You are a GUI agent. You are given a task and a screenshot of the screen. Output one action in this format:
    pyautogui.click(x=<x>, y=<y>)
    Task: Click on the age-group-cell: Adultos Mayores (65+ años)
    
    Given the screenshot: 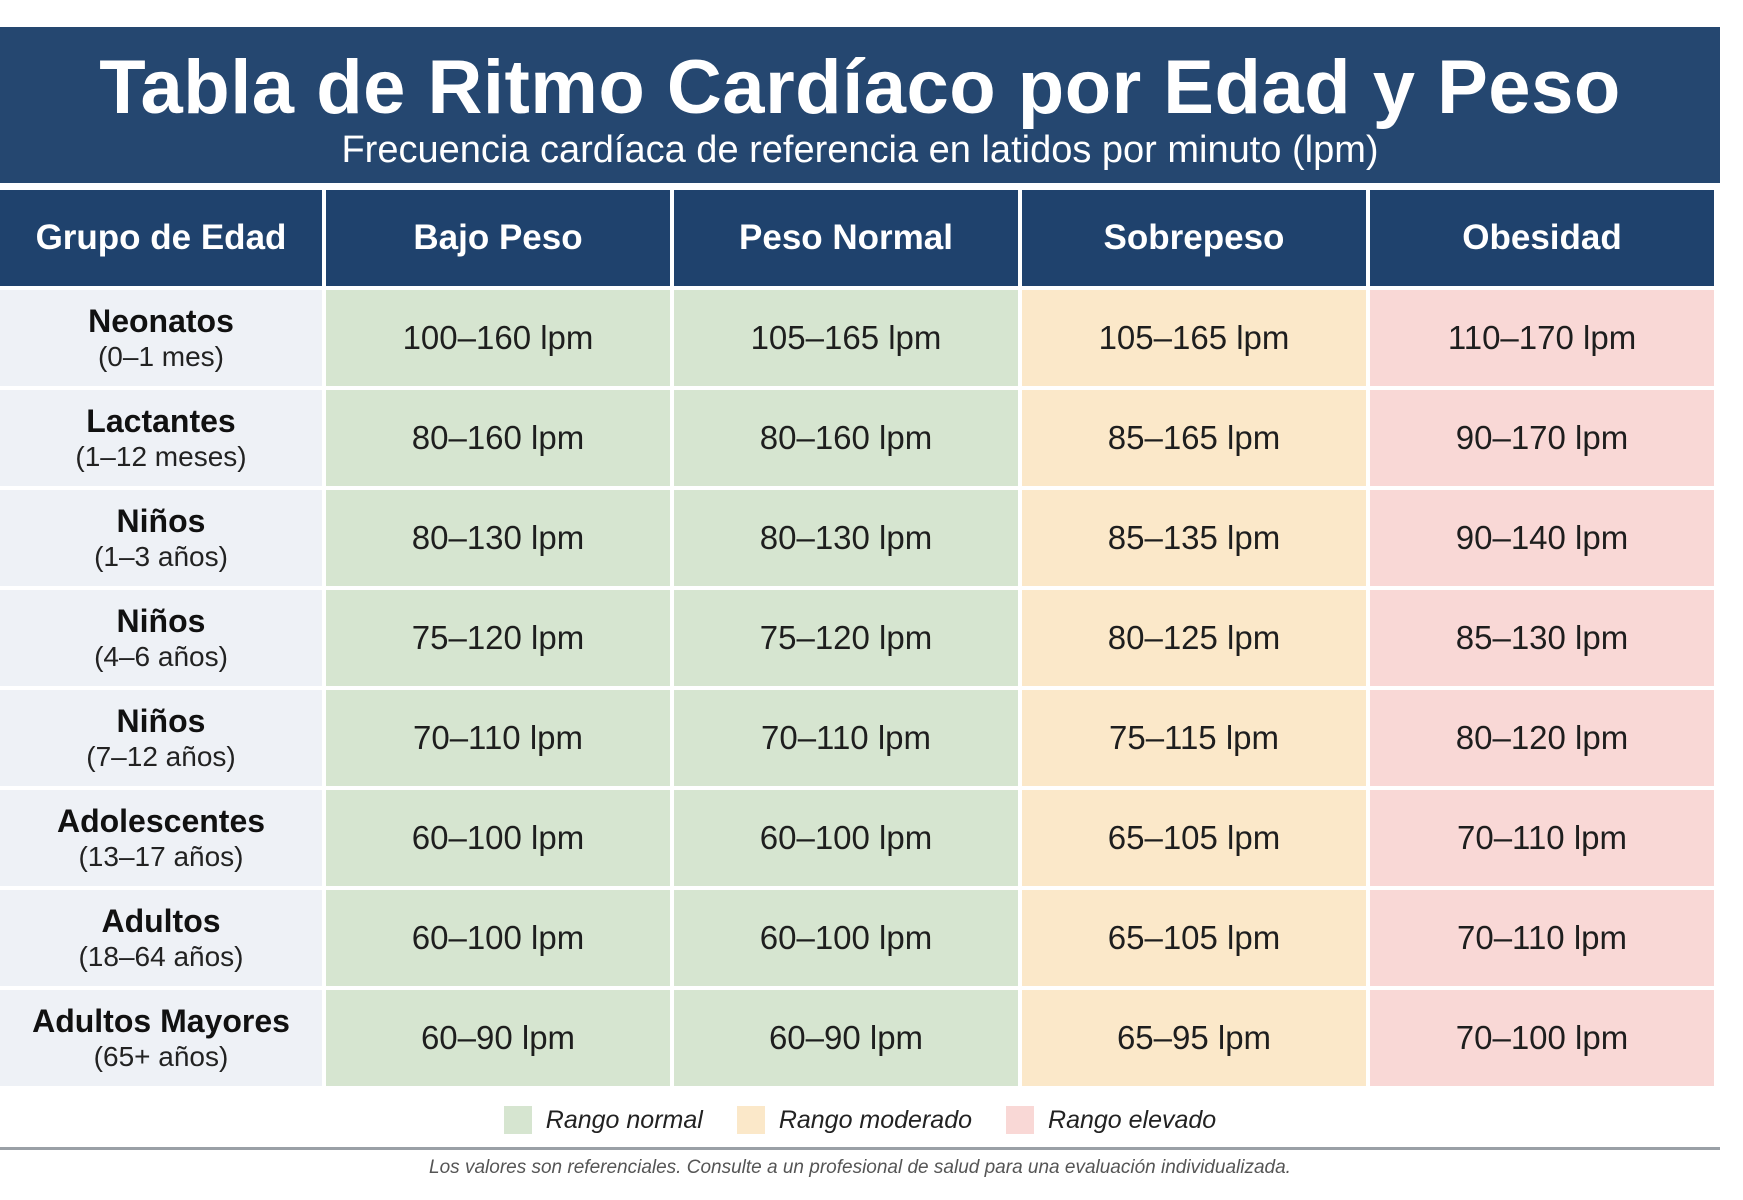 What is the action you would take?
    pyautogui.click(x=161, y=1038)
    